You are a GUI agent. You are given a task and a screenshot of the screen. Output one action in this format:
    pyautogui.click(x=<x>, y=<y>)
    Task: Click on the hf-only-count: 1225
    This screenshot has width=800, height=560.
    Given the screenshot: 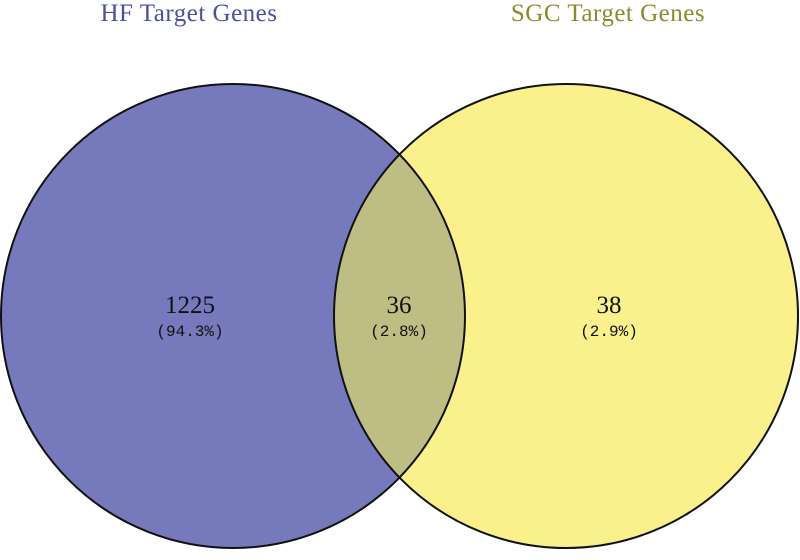 What is the action you would take?
    pyautogui.click(x=190, y=305)
    